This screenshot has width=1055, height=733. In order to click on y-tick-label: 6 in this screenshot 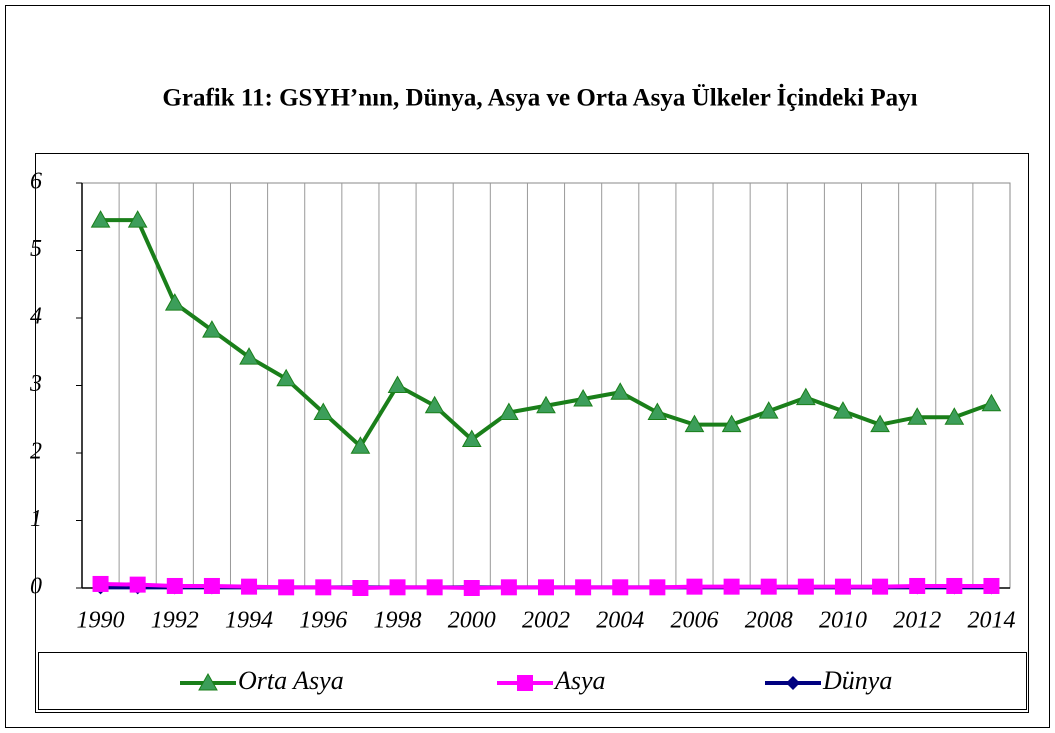, I will do `click(36, 182)`.